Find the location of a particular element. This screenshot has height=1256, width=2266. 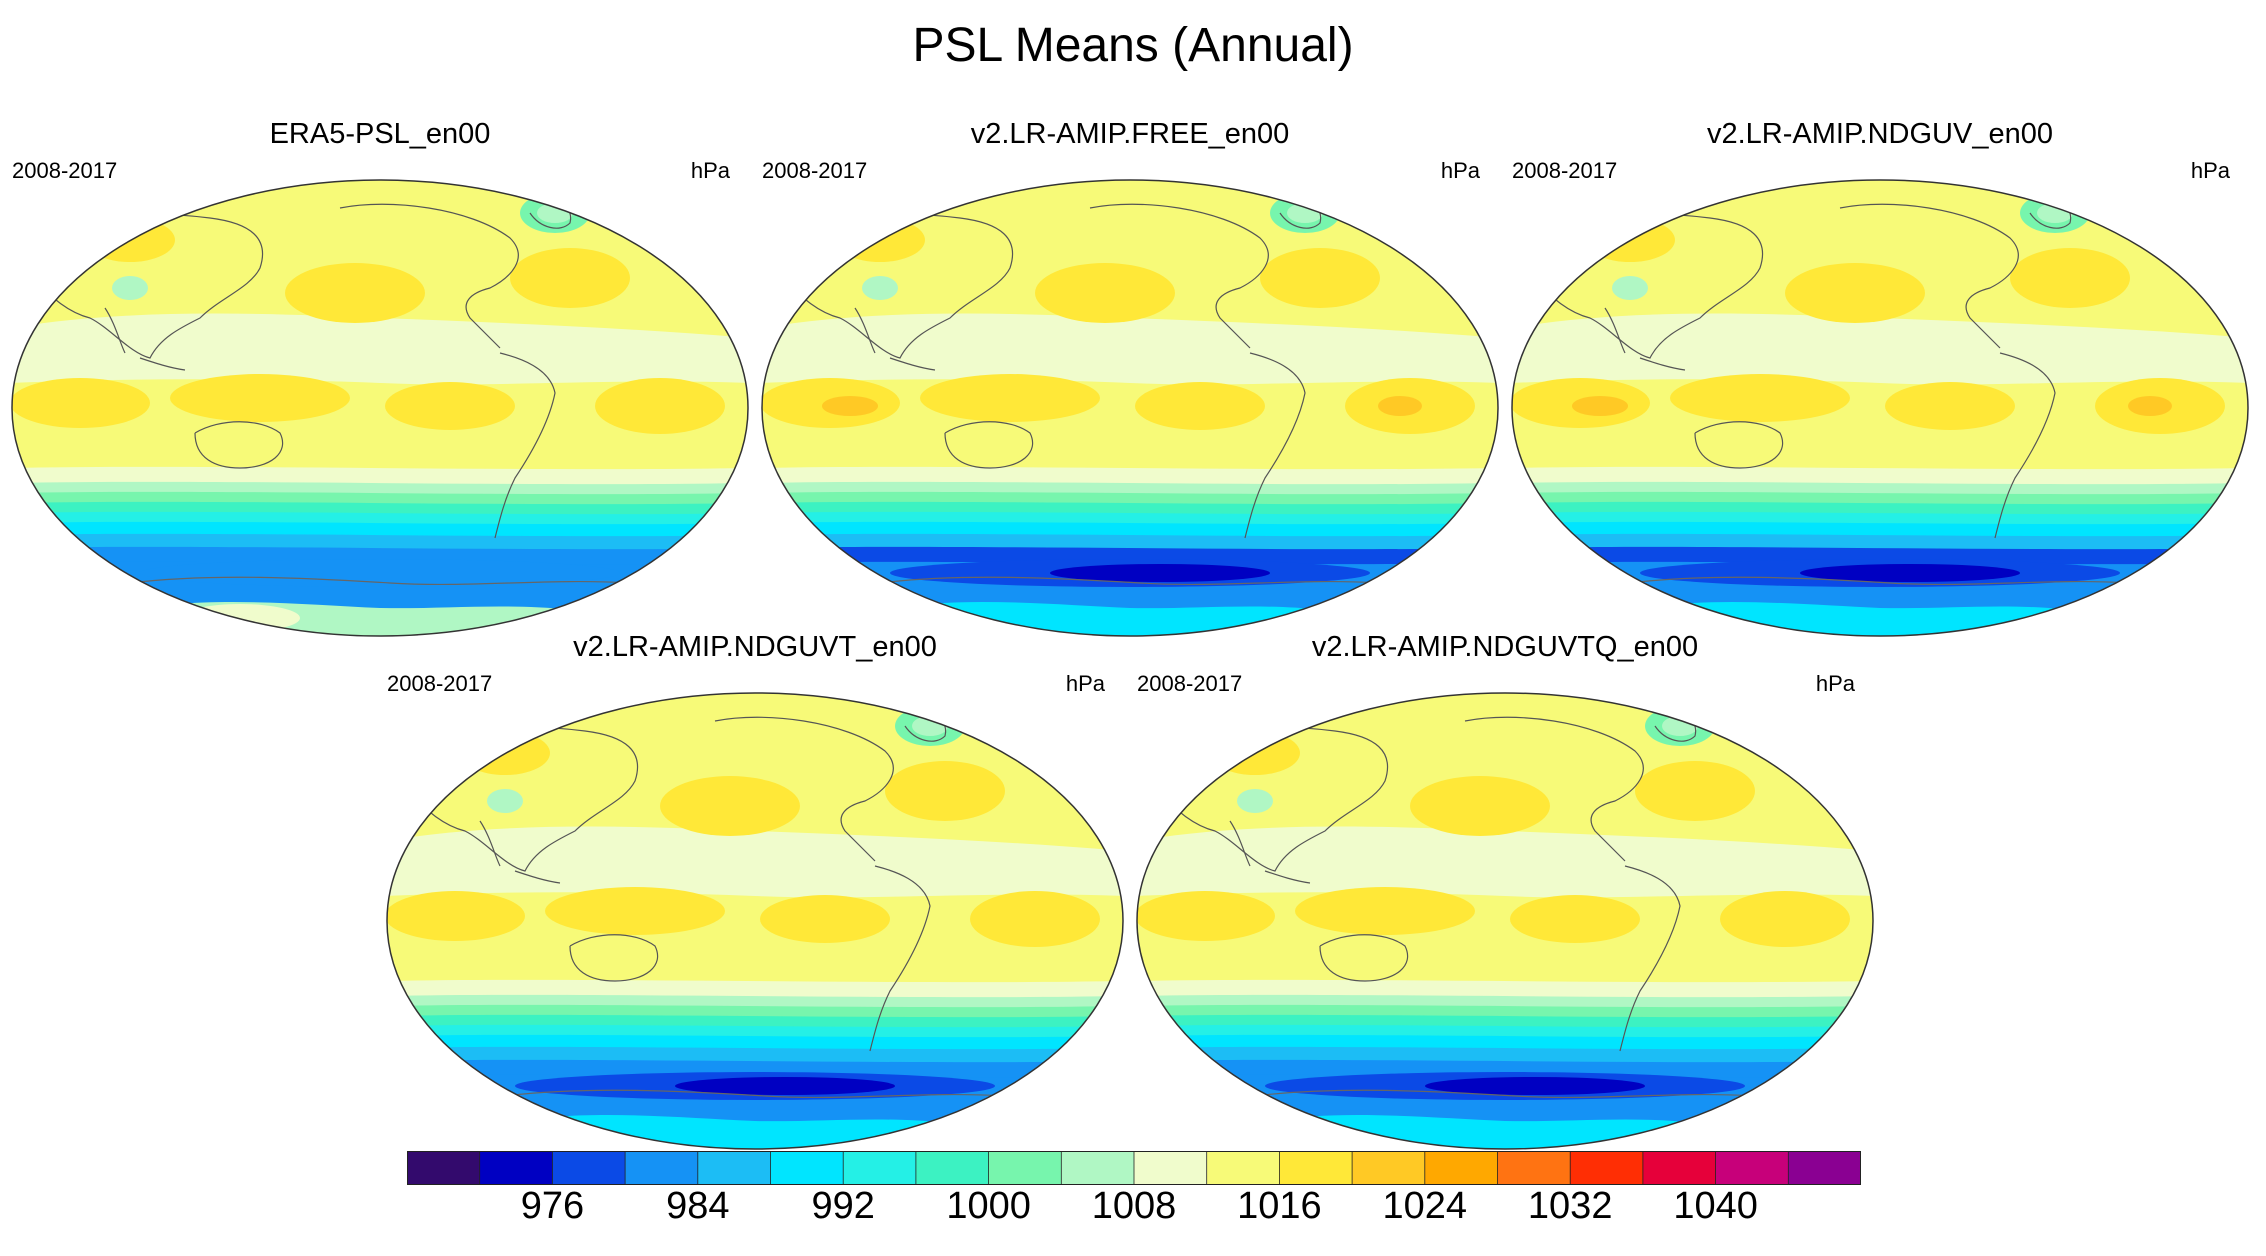

colorbar-tick-label: 984 is located at coordinates (698, 1206).